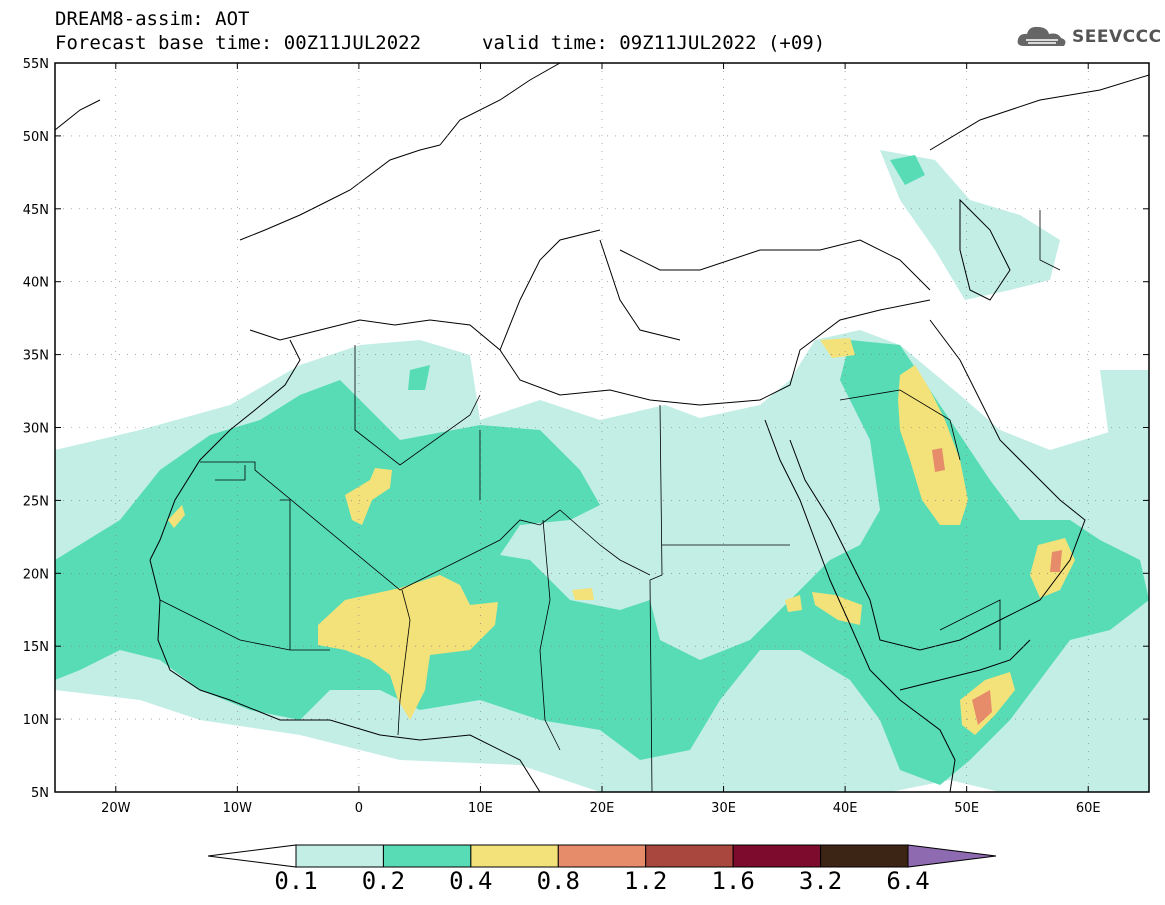 The width and height of the screenshot is (1165, 905). What do you see at coordinates (36, 137) in the screenshot?
I see `lat-tick-label: 50N` at bounding box center [36, 137].